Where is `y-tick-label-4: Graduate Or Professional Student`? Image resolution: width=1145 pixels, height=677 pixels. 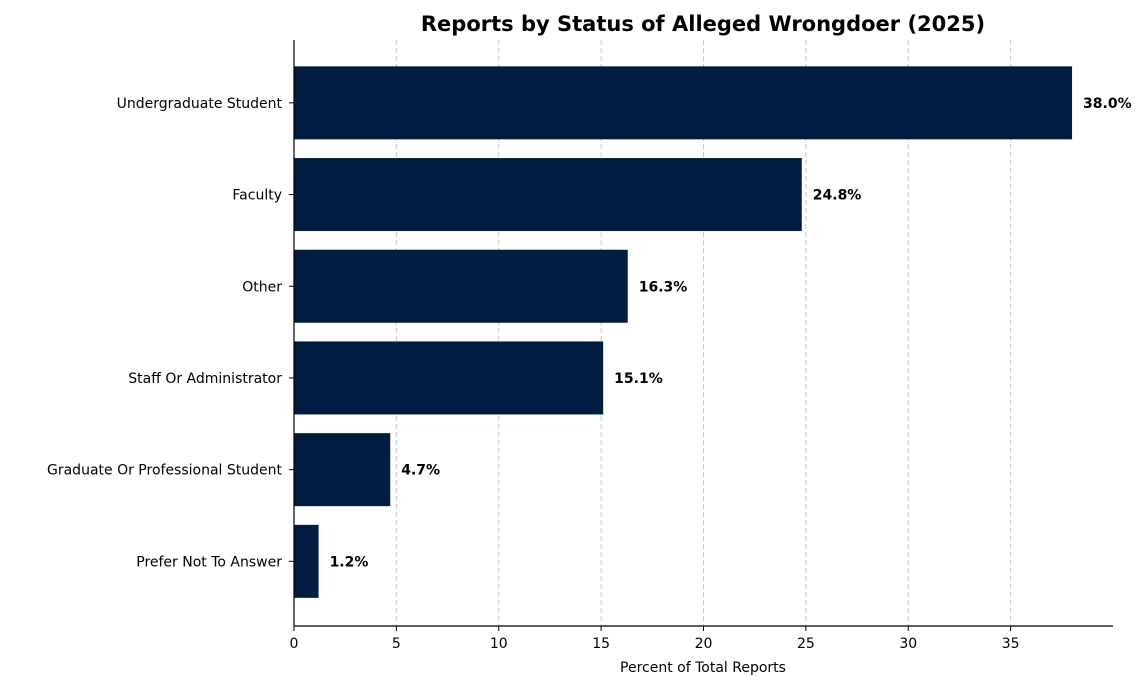
y-tick-label-4: Graduate Or Professional Student is located at coordinates (165, 471).